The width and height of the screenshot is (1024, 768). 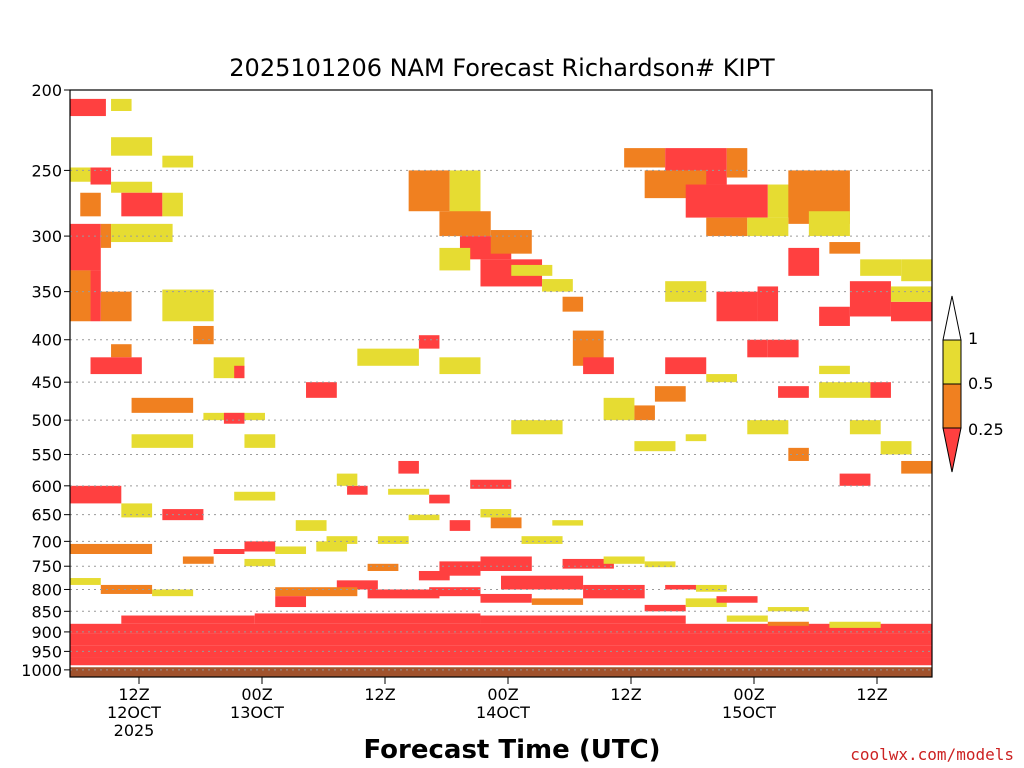 What do you see at coordinates (502, 68) in the screenshot?
I see `chart-title: 2025101206 NAM Forecast Richardson# KIPT` at bounding box center [502, 68].